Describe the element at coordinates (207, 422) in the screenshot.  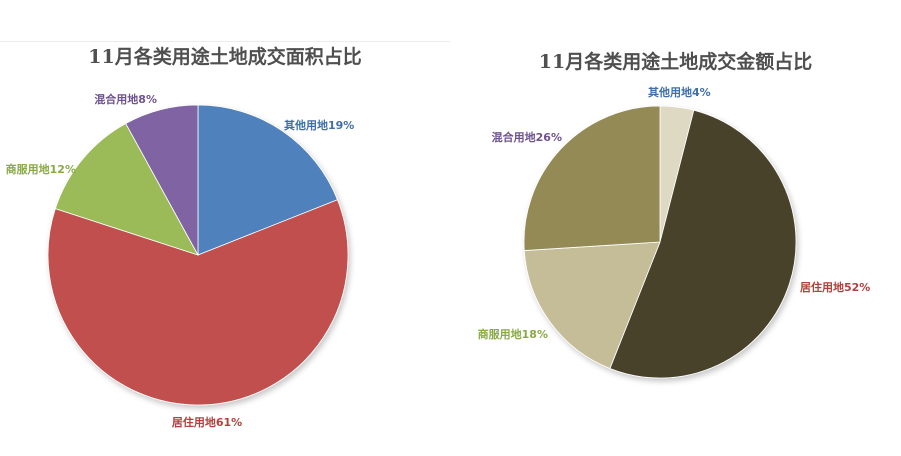
I see `slice-label: 居住用地61%` at that location.